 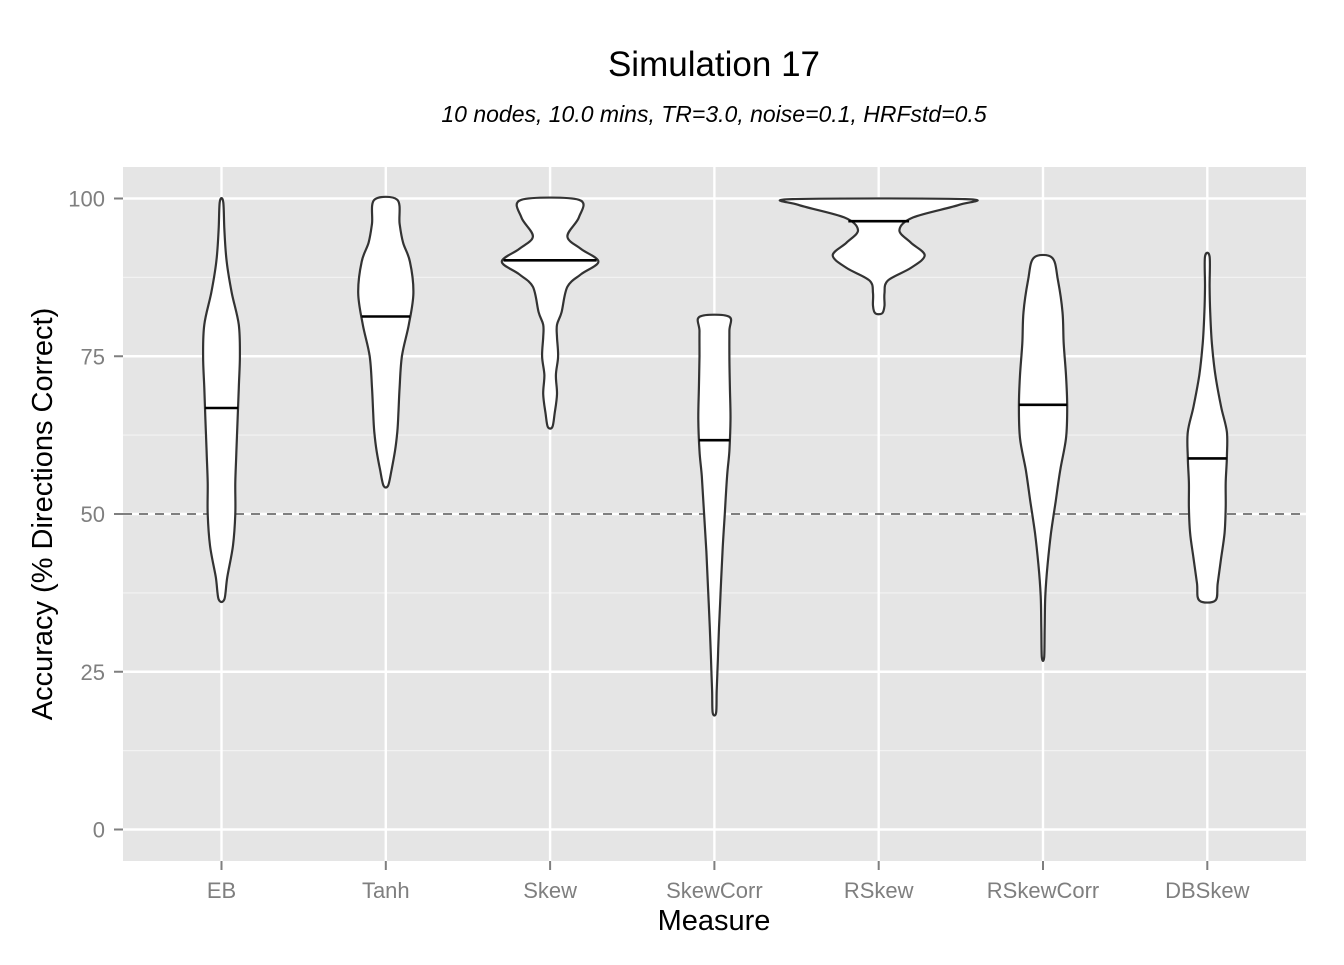 What do you see at coordinates (714, 515) in the screenshot?
I see `violin-skewcorr` at bounding box center [714, 515].